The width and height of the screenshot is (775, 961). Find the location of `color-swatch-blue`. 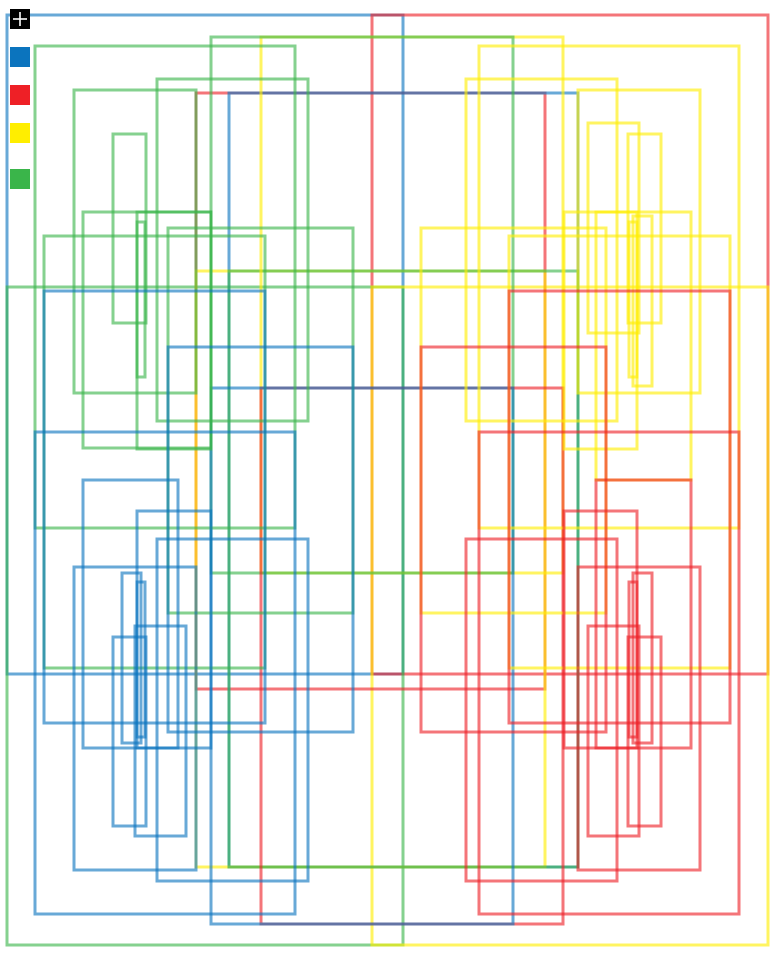

color-swatch-blue is located at coordinates (20, 57).